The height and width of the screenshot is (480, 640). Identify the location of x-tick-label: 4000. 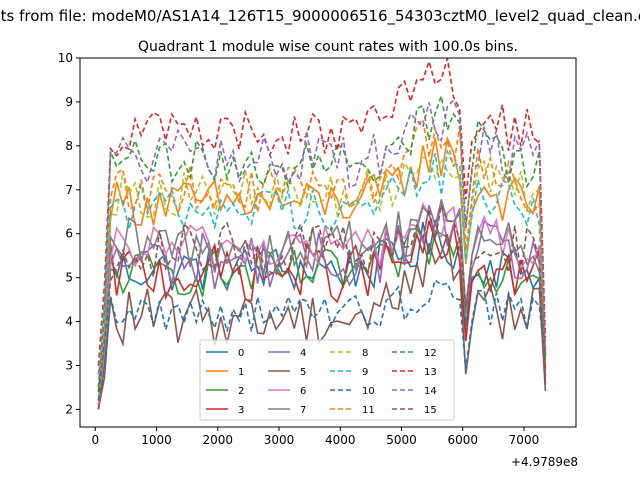
(340, 440).